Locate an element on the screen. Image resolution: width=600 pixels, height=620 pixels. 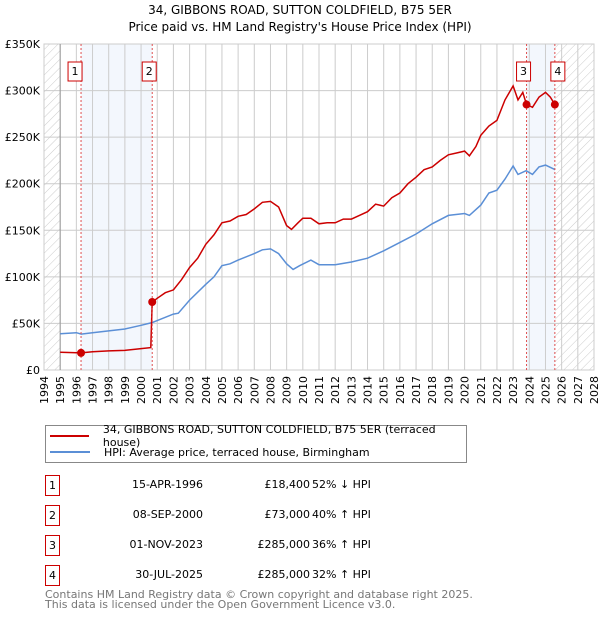
transaction-row: 3 01-NOV-2023 £285,000 36% ↑ HPI is located at coordinates (245, 545).